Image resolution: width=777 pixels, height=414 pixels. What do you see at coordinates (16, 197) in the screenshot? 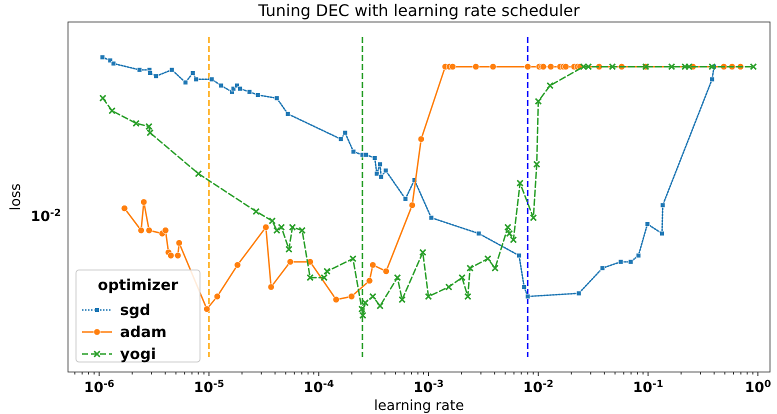
I see `y-axis-title: loss` at bounding box center [16, 197].